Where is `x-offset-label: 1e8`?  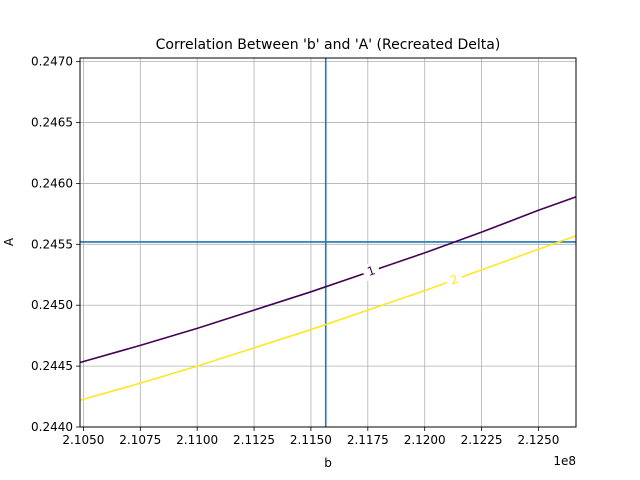
x-offset-label: 1e8 is located at coordinates (564, 461).